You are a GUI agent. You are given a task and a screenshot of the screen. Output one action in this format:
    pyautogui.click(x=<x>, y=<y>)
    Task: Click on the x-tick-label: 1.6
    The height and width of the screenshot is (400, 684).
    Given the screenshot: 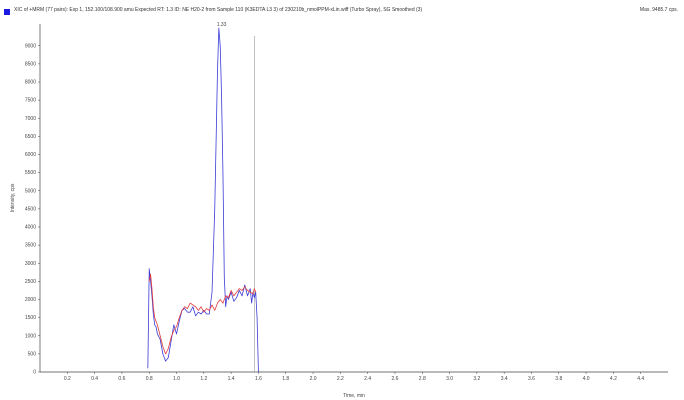 What is the action you would take?
    pyautogui.click(x=258, y=379)
    